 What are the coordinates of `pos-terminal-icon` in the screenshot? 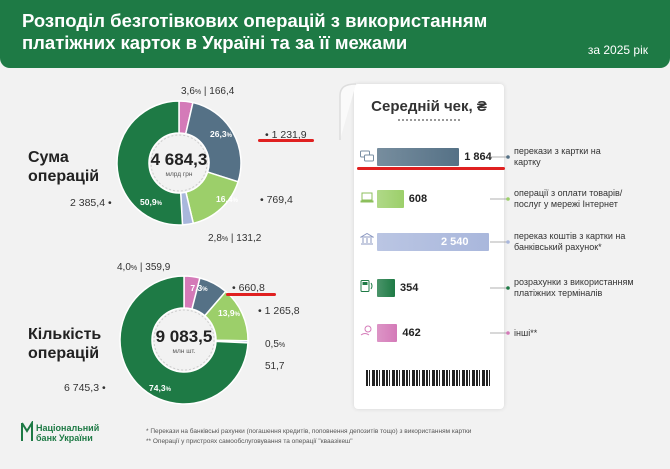 It's located at (366, 286).